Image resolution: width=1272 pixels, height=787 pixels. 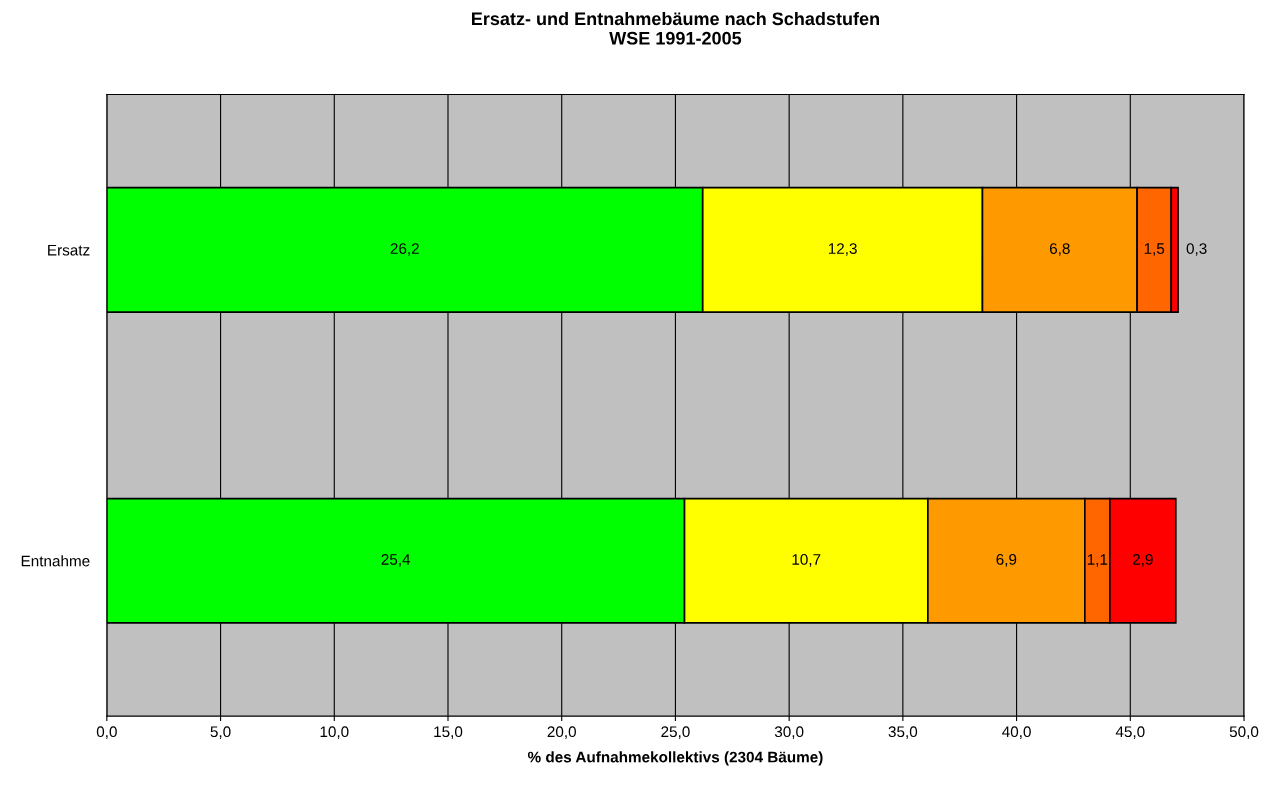 What do you see at coordinates (396, 560) in the screenshot?
I see `data-label: 25,4` at bounding box center [396, 560].